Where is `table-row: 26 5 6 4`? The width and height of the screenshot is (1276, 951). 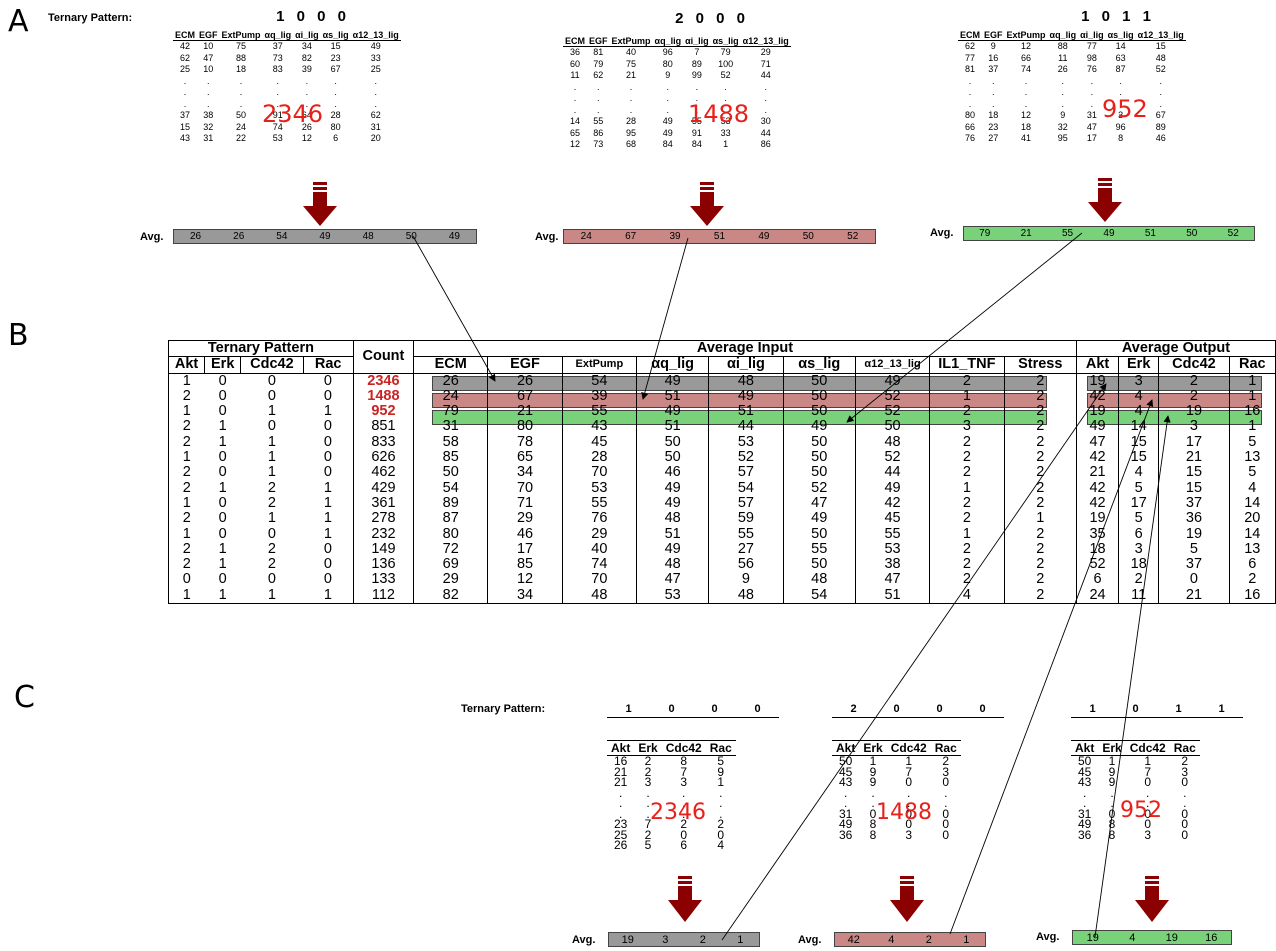
table-row: 26 5 6 4 is located at coordinates (671, 845).